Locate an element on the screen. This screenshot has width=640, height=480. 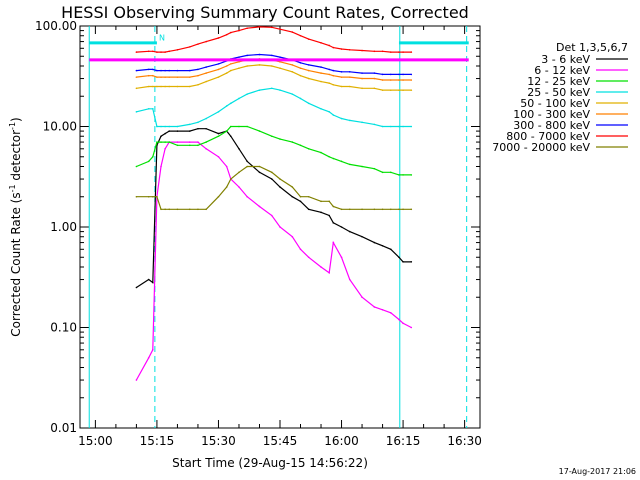
y-tick-label: 1.00 is located at coordinates (63, 227).